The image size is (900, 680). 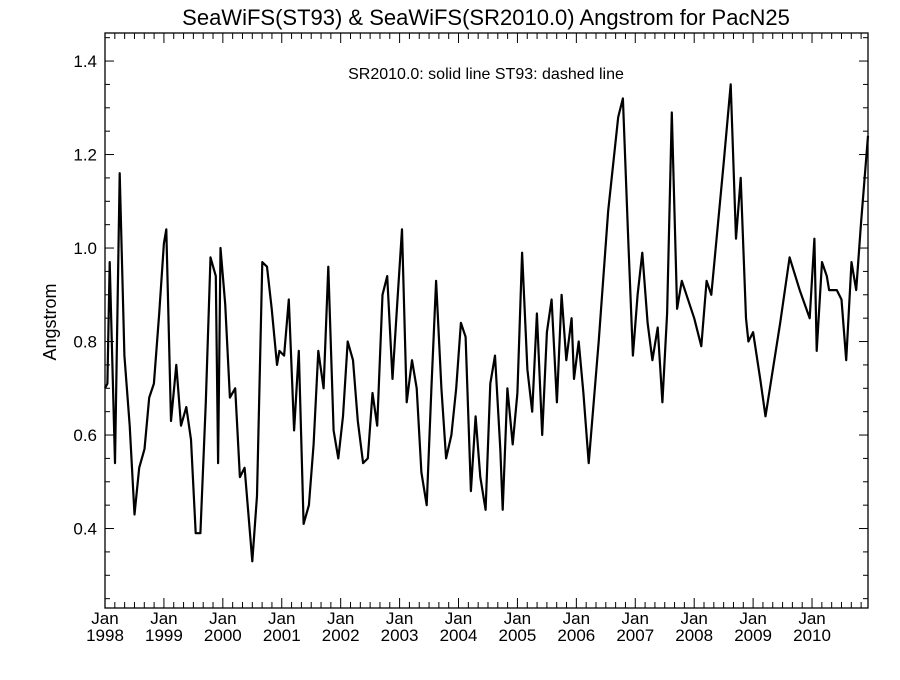 What do you see at coordinates (85, 529) in the screenshot?
I see `y-tick-label: 0.4` at bounding box center [85, 529].